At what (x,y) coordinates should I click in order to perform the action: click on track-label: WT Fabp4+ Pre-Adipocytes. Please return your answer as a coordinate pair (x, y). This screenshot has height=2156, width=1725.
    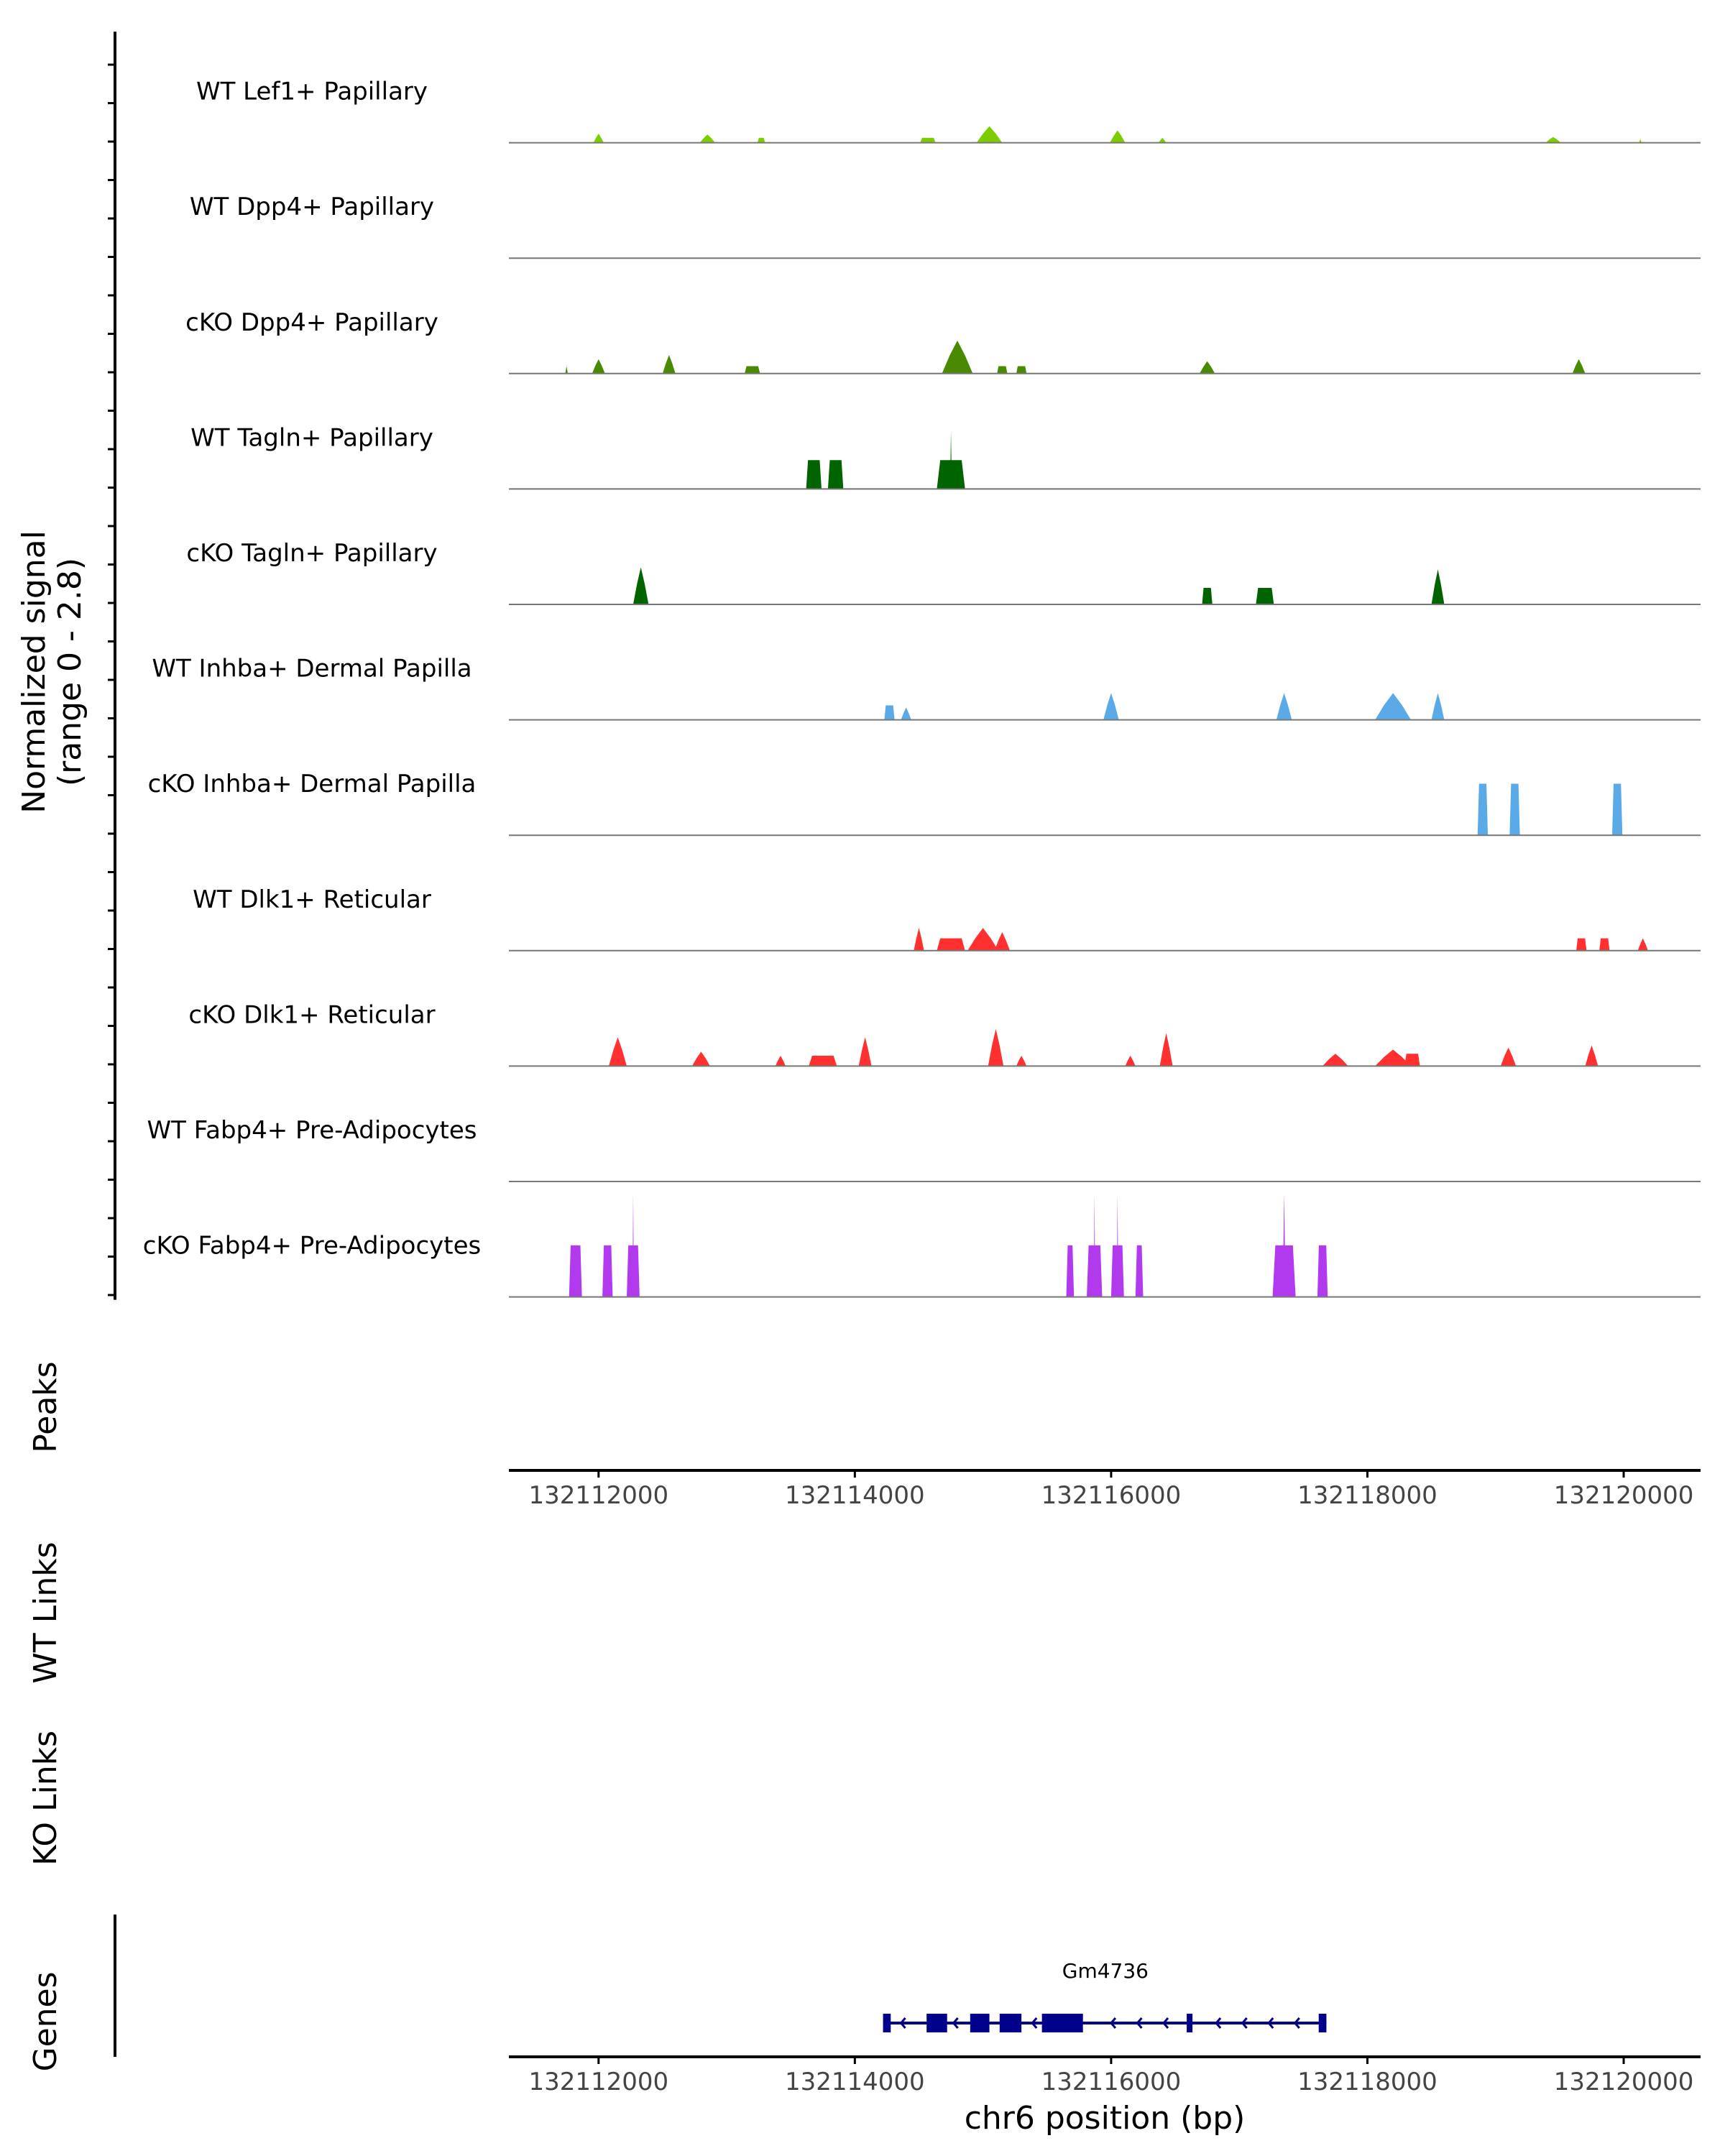
    Looking at the image, I should click on (312, 1130).